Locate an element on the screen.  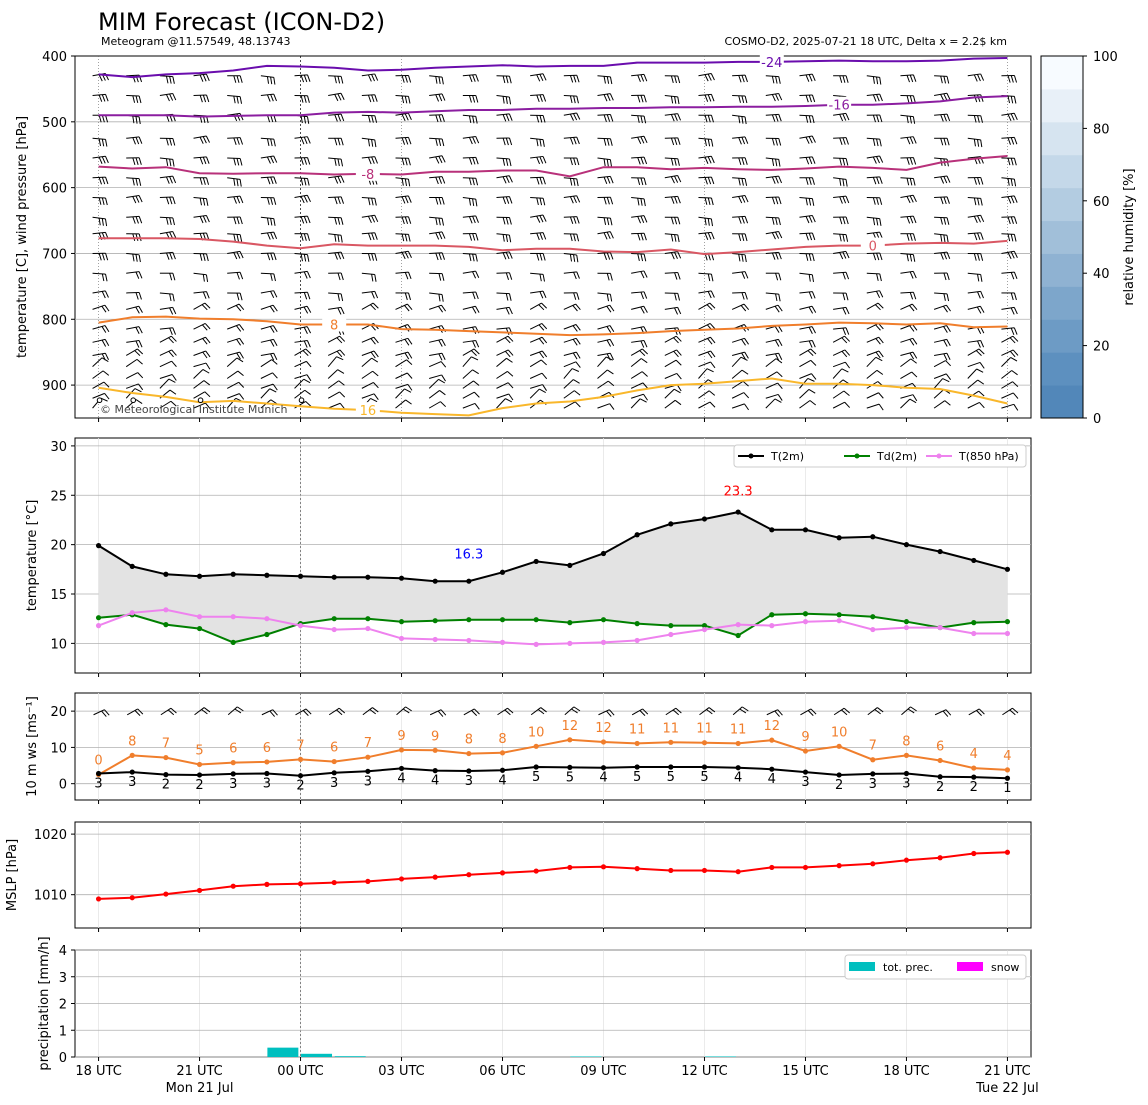
wind-value-label: 12 is located at coordinates (570, 726).